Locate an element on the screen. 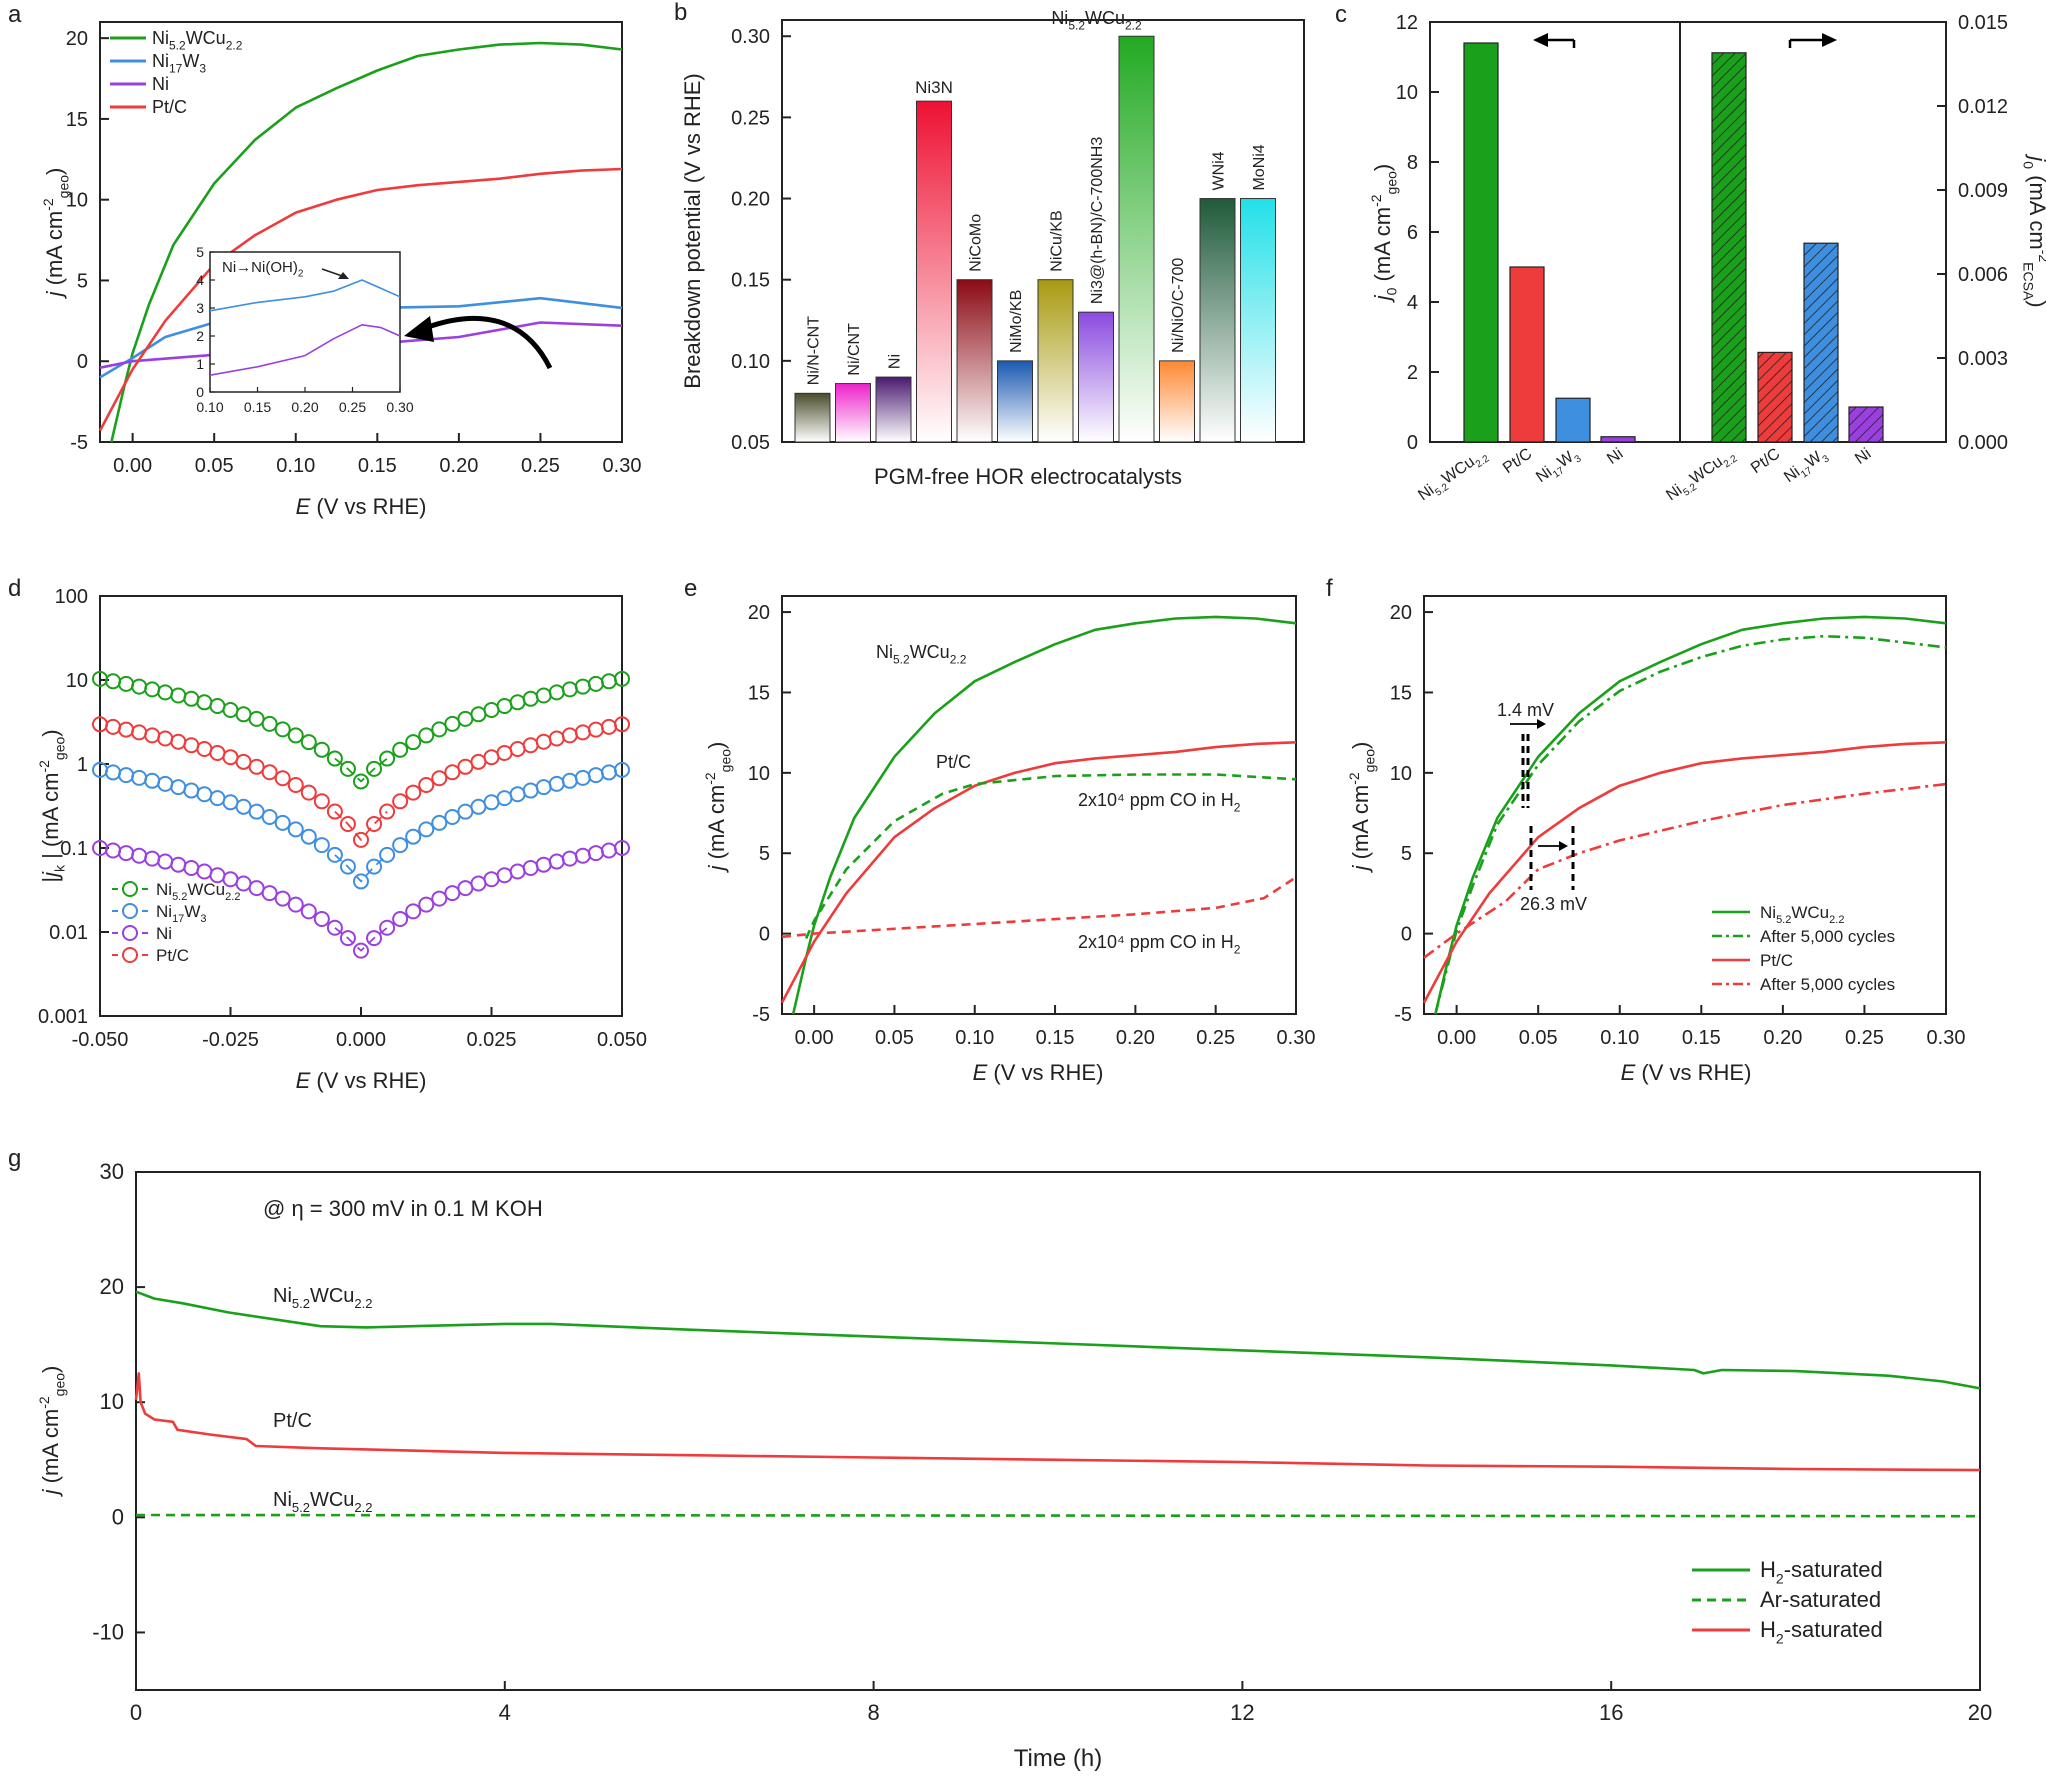 This screenshot has width=2046, height=1784. category-label: Pt/C is located at coordinates (1765, 461).